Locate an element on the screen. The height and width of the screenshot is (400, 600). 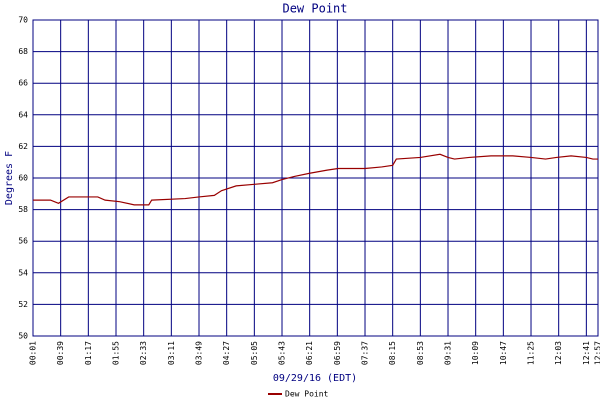
x-tick-label: 04:27 is located at coordinates (226, 353).